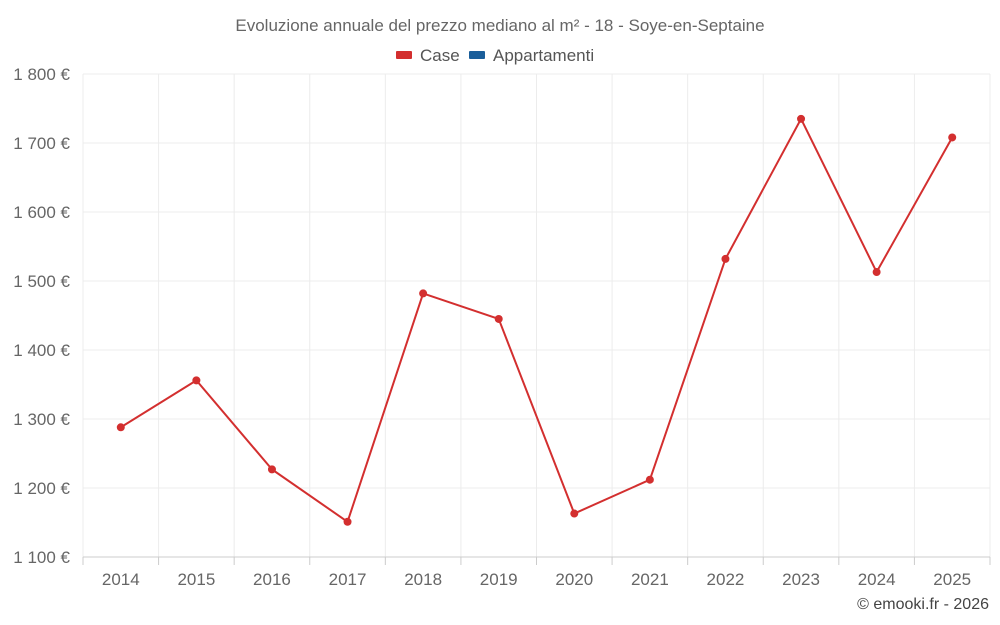 This screenshot has height=625, width=1000. What do you see at coordinates (41, 350) in the screenshot?
I see `y-tick-label: 1 400 €` at bounding box center [41, 350].